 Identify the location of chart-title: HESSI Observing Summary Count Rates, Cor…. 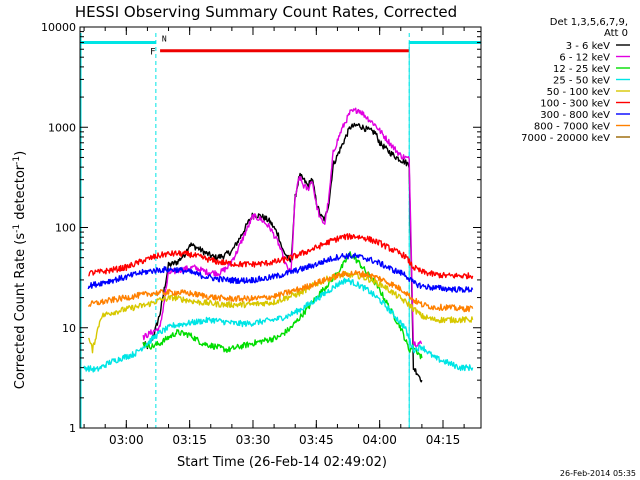
(266, 12).